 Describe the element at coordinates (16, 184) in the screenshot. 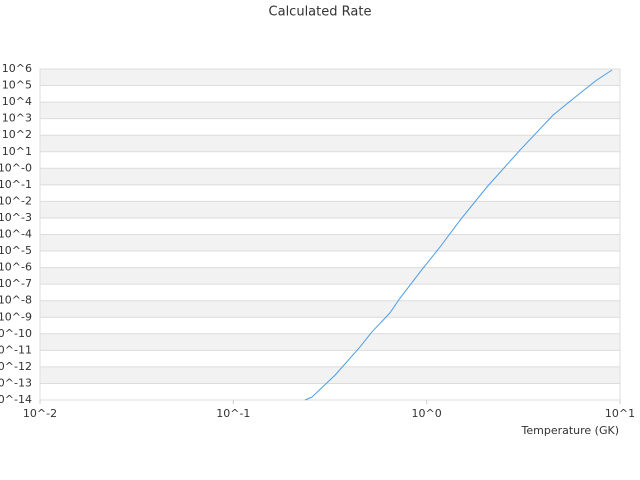

I see `y-tick-label: 10^-1` at that location.